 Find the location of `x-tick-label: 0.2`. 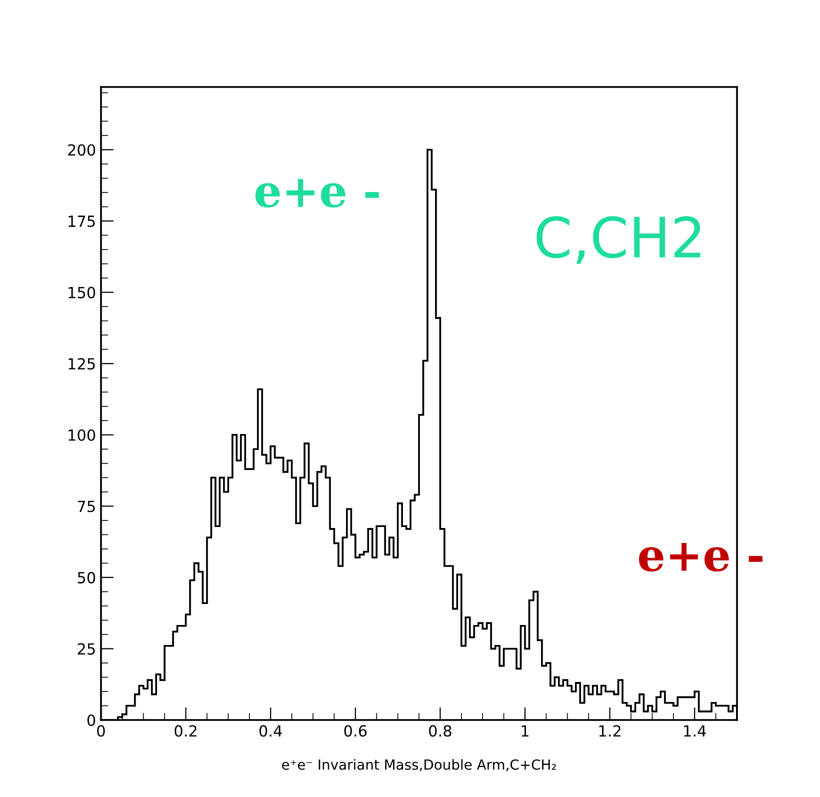

x-tick-label: 0.2 is located at coordinates (185, 731).